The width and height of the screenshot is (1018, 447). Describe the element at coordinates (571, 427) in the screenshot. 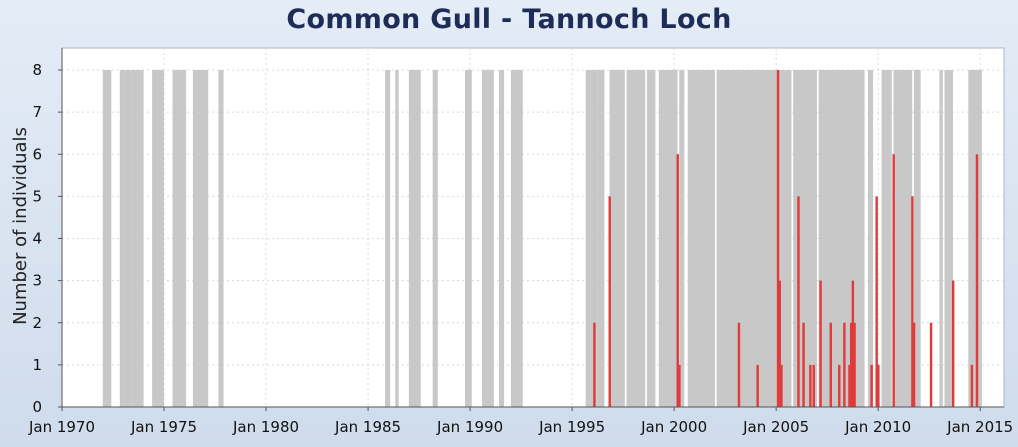

I see `x-tick-label: Jan 1995` at that location.